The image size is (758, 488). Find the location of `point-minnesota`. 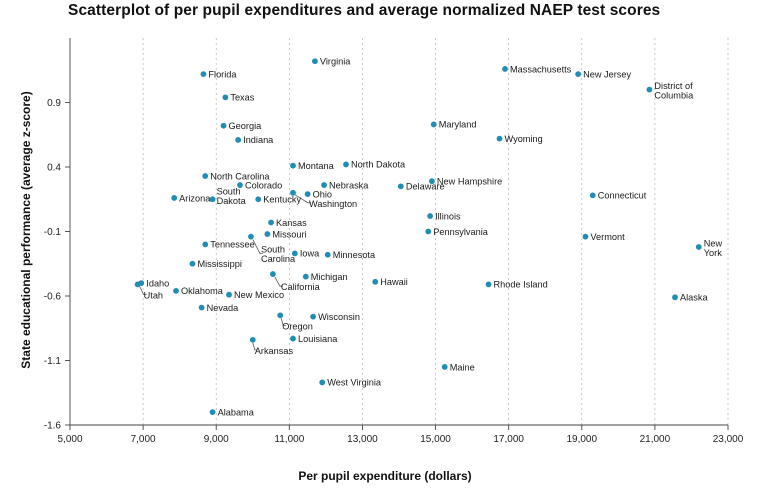

point-minnesota is located at coordinates (327, 254).